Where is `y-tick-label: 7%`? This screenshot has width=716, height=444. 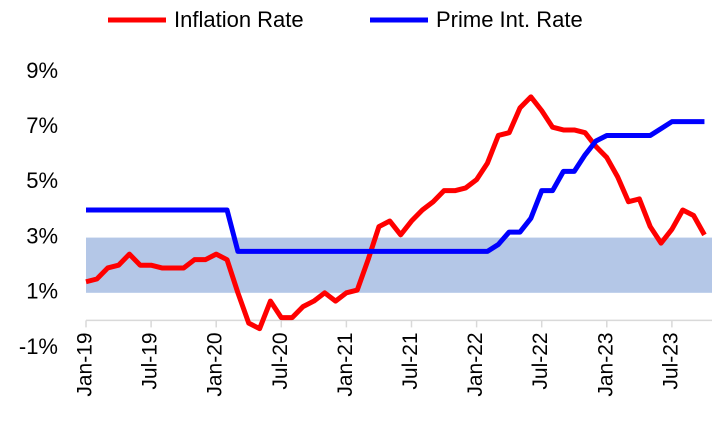 y-tick-label: 7% is located at coordinates (42, 125).